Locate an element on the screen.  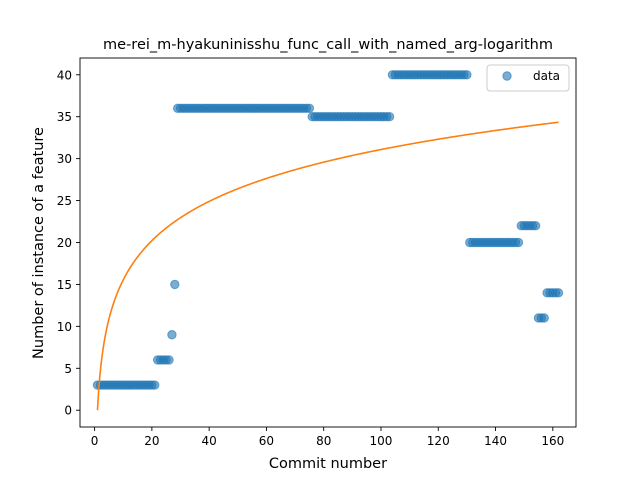
legend-label: data is located at coordinates (546, 76).